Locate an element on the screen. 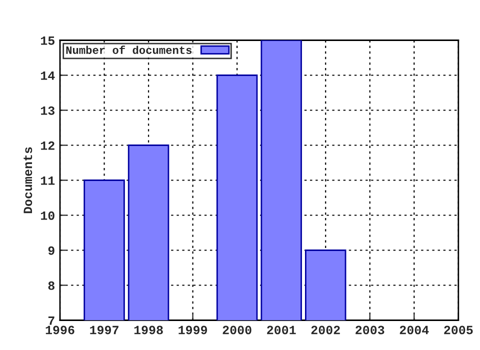 The width and height of the screenshot is (480, 350). x-tick-label: 1999 is located at coordinates (193, 330).